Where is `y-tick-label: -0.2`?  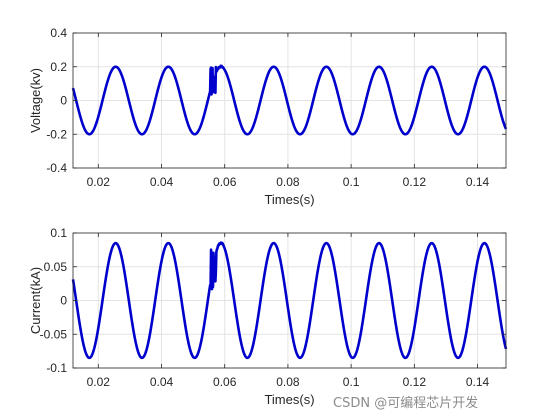
y-tick-label: -0.2 is located at coordinates (56, 134).